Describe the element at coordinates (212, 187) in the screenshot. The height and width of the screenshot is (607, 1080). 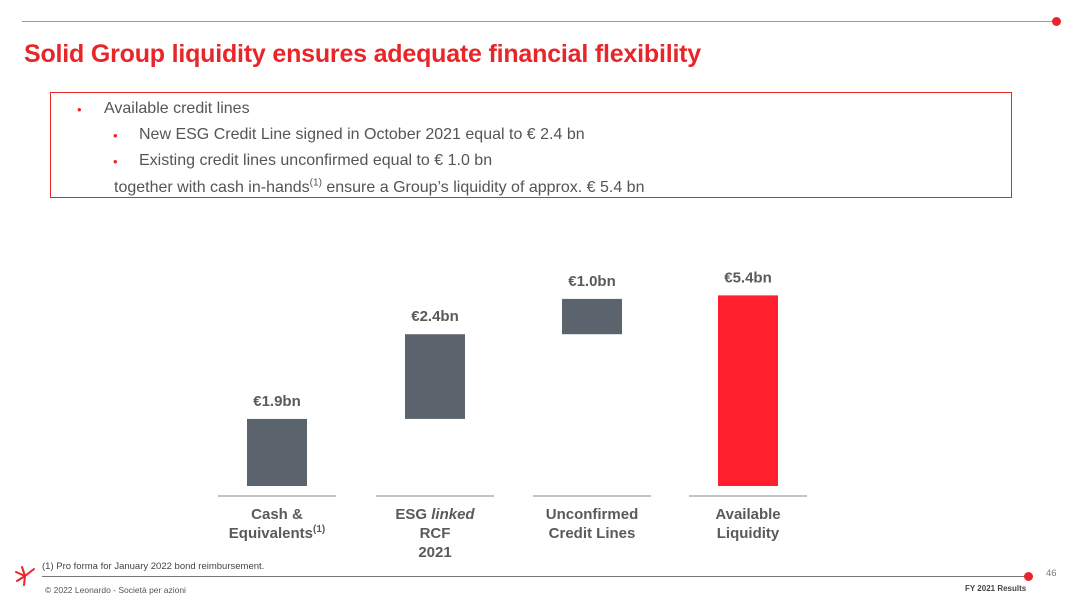
I see `box-line-4-pre: together with cash in-hands` at that location.